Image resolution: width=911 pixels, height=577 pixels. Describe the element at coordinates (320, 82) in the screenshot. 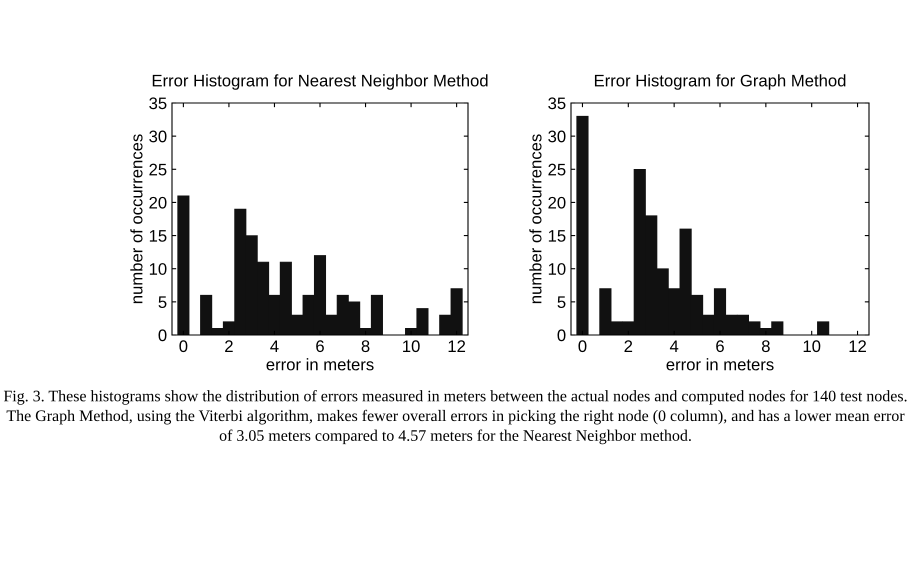

I see `chart-title: Error Histogram for Nearest Neighbor Method` at that location.